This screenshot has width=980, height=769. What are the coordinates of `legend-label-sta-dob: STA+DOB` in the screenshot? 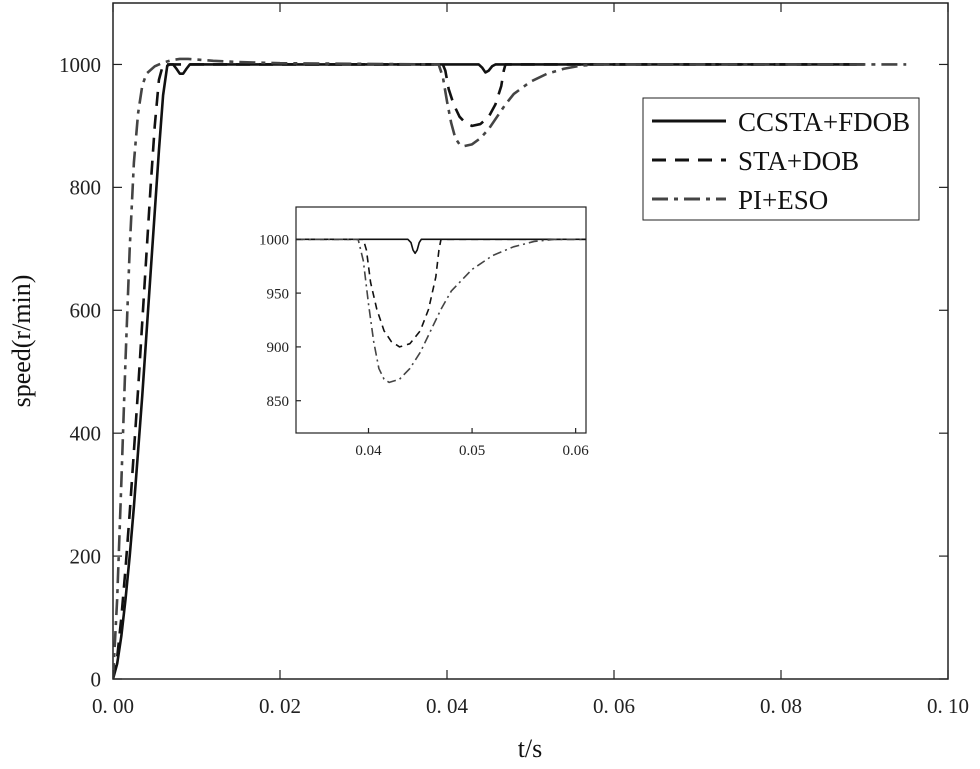 It's located at (798, 161).